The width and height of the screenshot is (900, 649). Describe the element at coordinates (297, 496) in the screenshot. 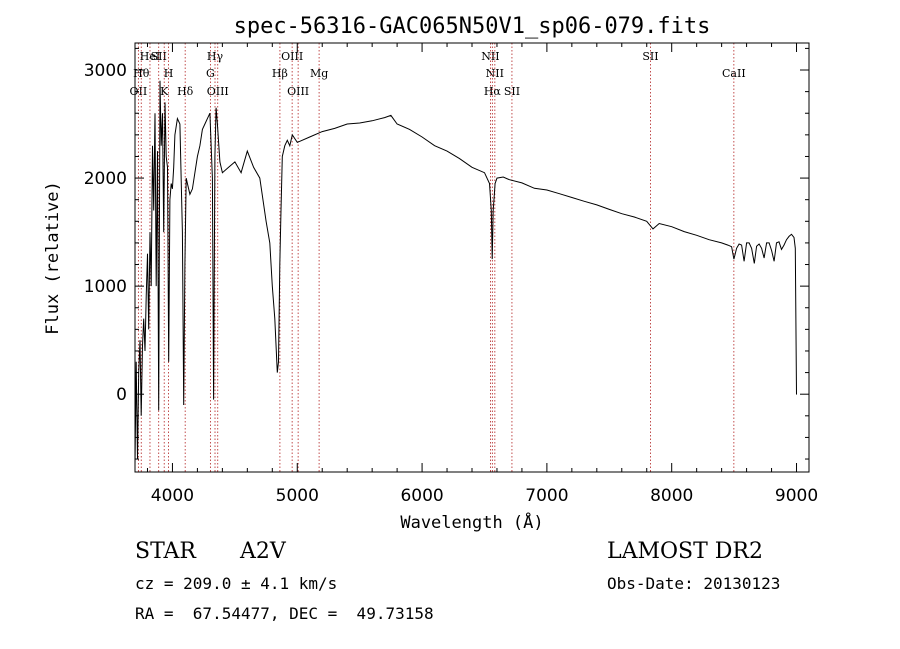

I see `x-tick-label: 5000` at that location.